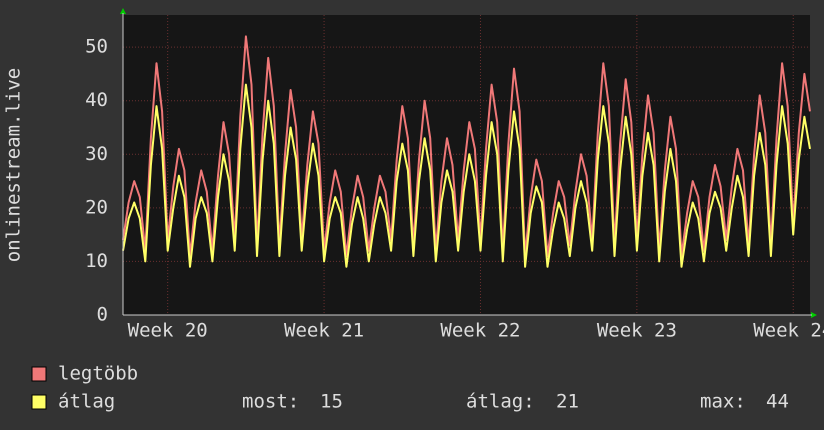 The width and height of the screenshot is (824, 430). I want to click on x-tick-label: Week 20, so click(168, 331).